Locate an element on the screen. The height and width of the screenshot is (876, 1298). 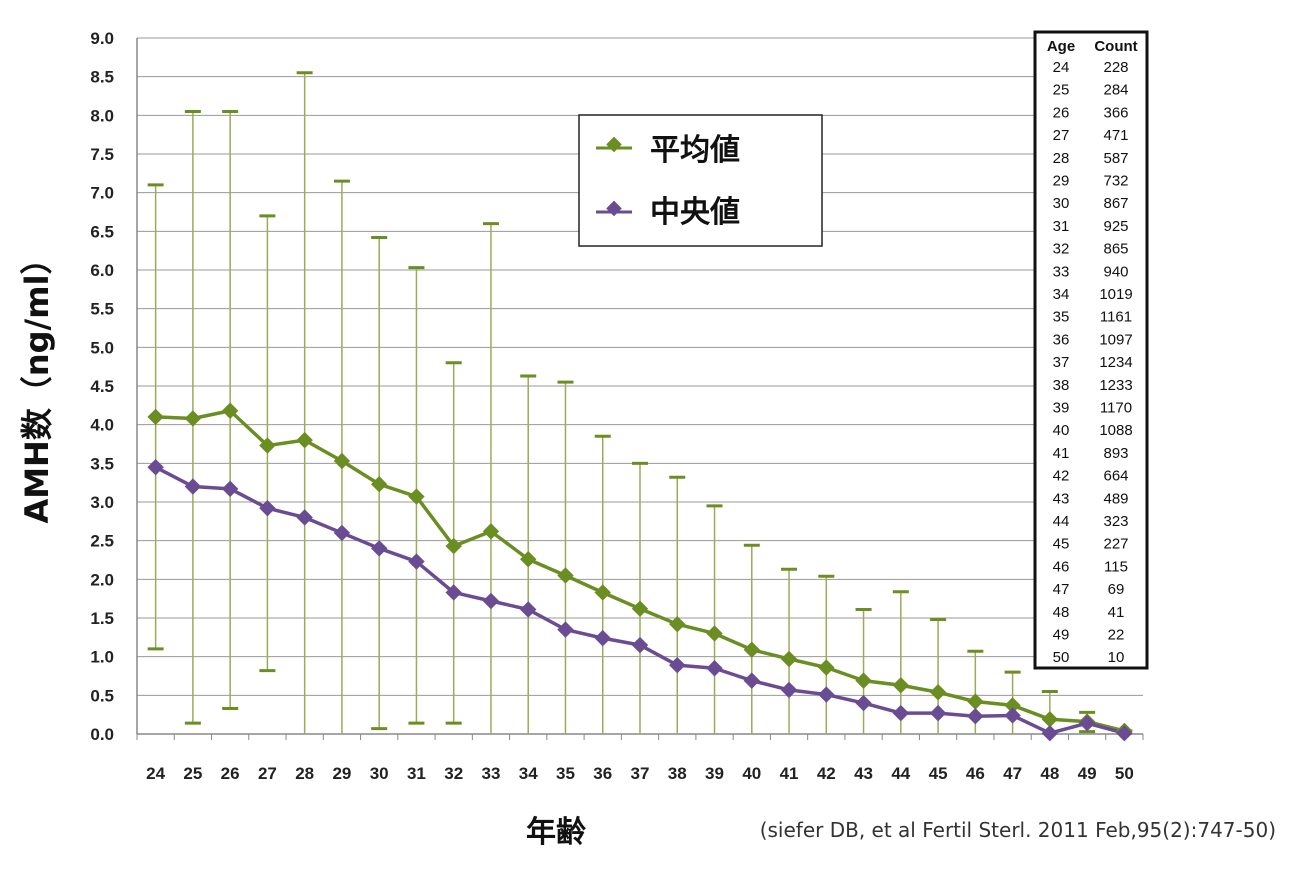
table-cell-age: 24 is located at coordinates (1061, 67).